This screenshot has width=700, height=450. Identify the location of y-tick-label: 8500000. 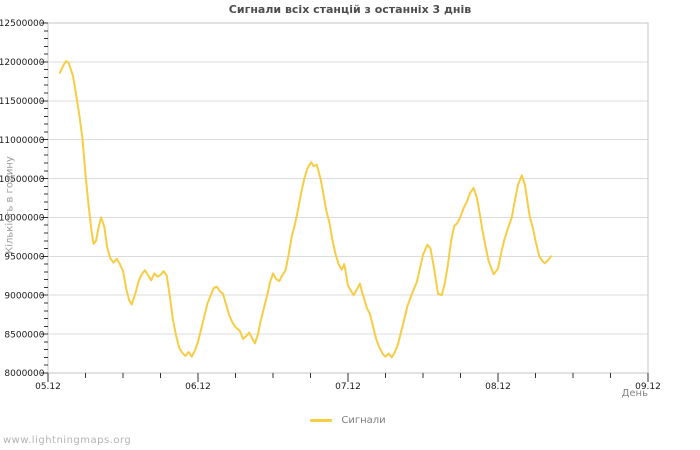
(24, 335).